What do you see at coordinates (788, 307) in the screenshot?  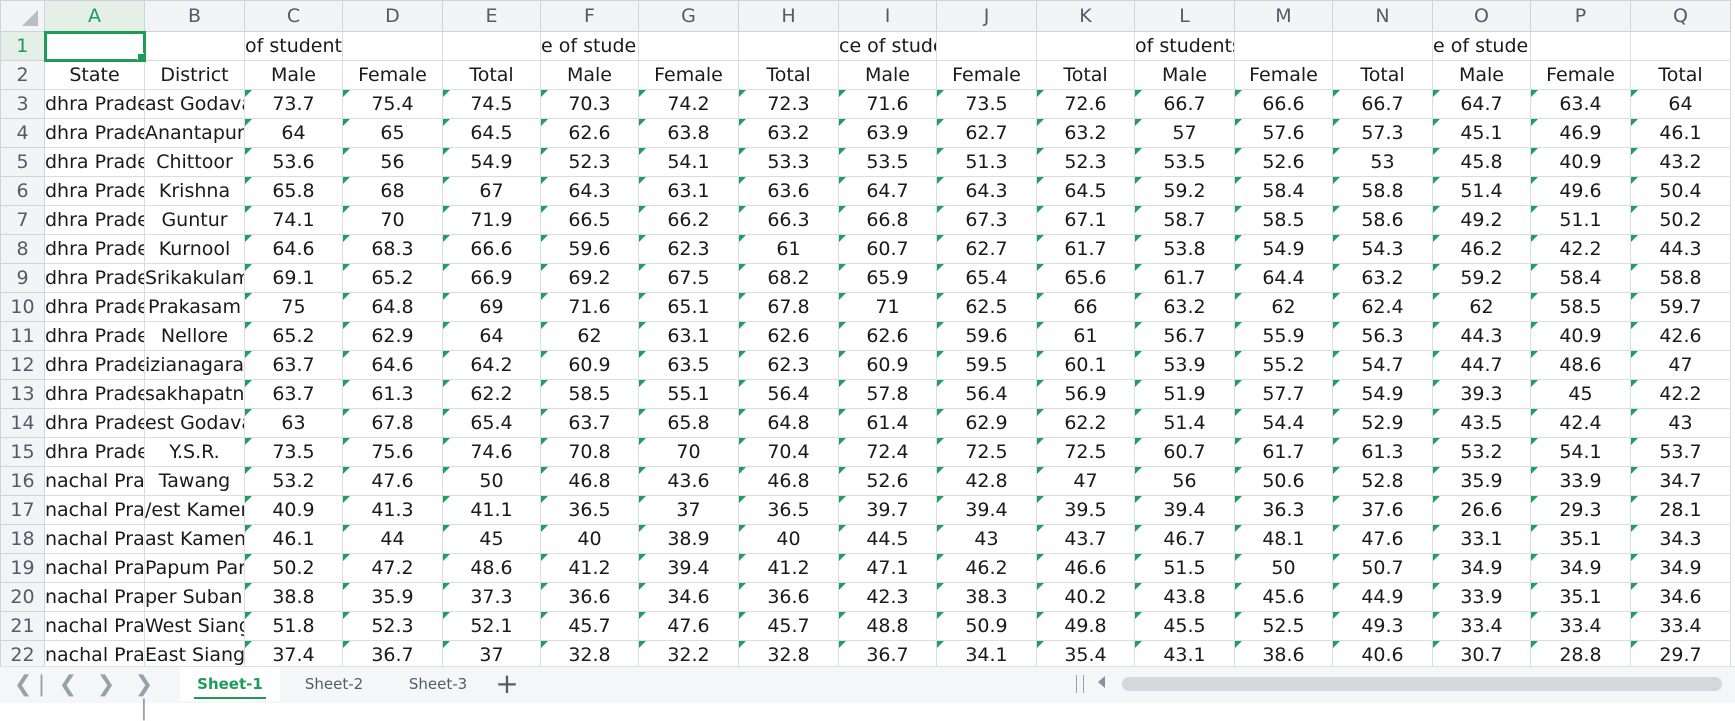 I see `cell-value: 67.8` at bounding box center [788, 307].